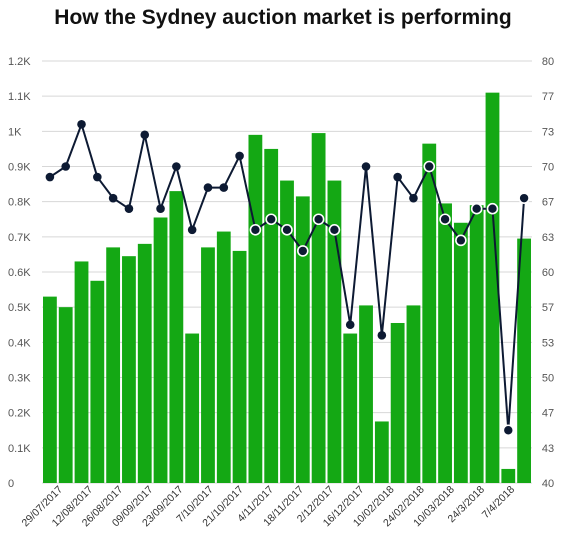 This screenshot has height=556, width=566. What do you see at coordinates (548, 238) in the screenshot?
I see `right-tick-label: 63` at bounding box center [548, 238].